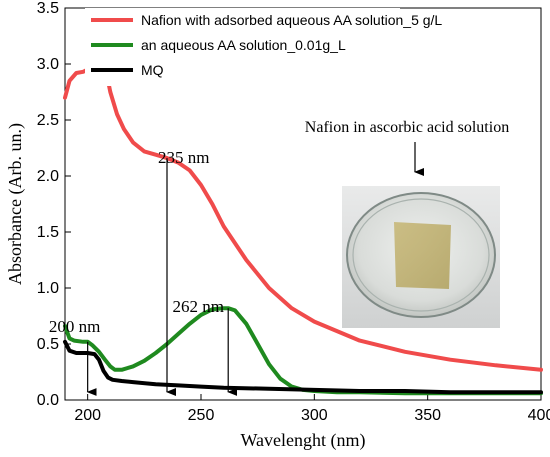  I want to click on y-tick-label: 3.5, so click(48, 8).